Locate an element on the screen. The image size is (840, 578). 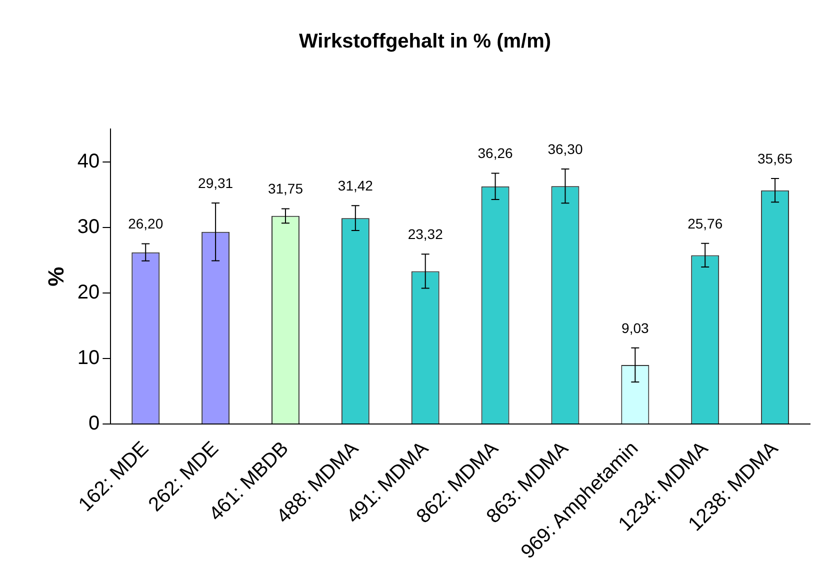
chart-title: Wirkstoffgehalt in % (m/m) is located at coordinates (425, 41).